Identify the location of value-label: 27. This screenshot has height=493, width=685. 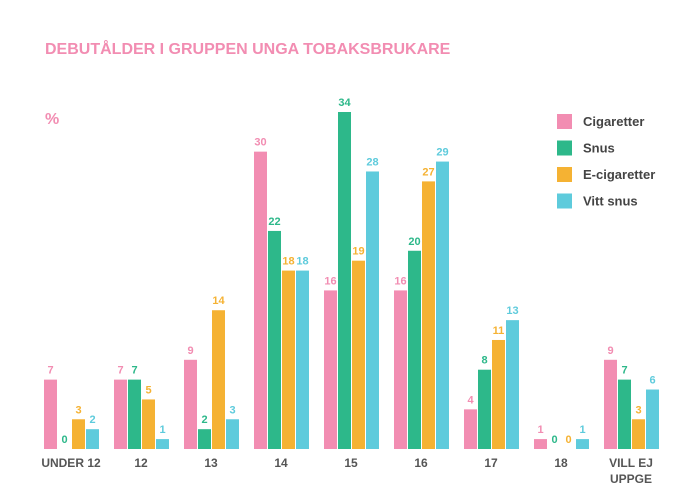
(428, 172).